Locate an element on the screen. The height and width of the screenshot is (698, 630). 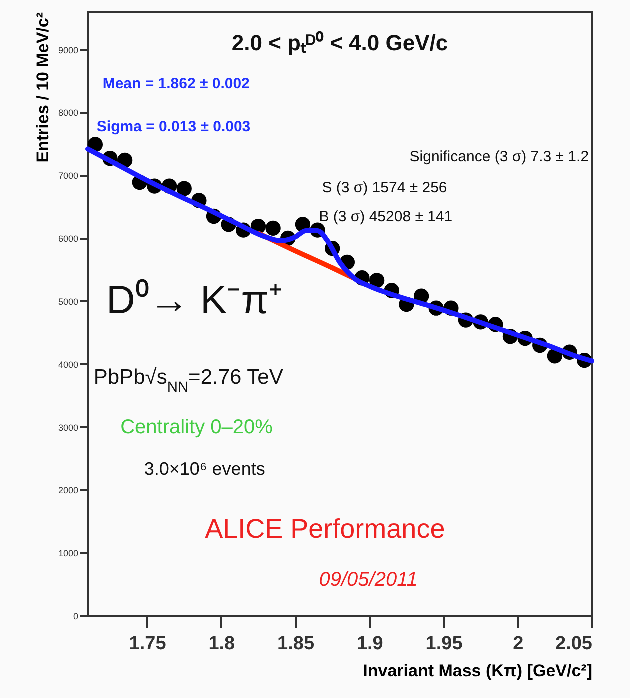
y-tick-label: 2000 is located at coordinates (68, 491).